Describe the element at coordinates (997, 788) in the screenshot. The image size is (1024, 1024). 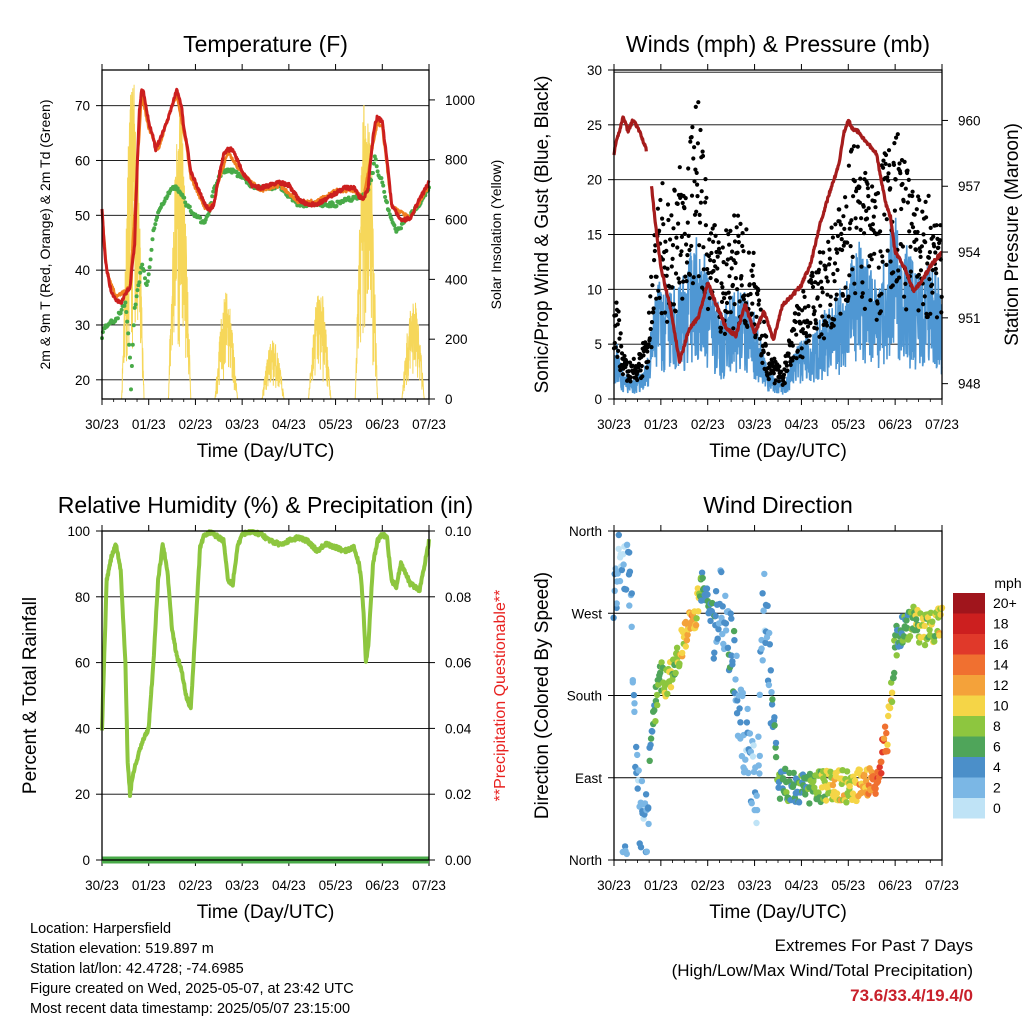
I see `colorbar-label: 2` at that location.